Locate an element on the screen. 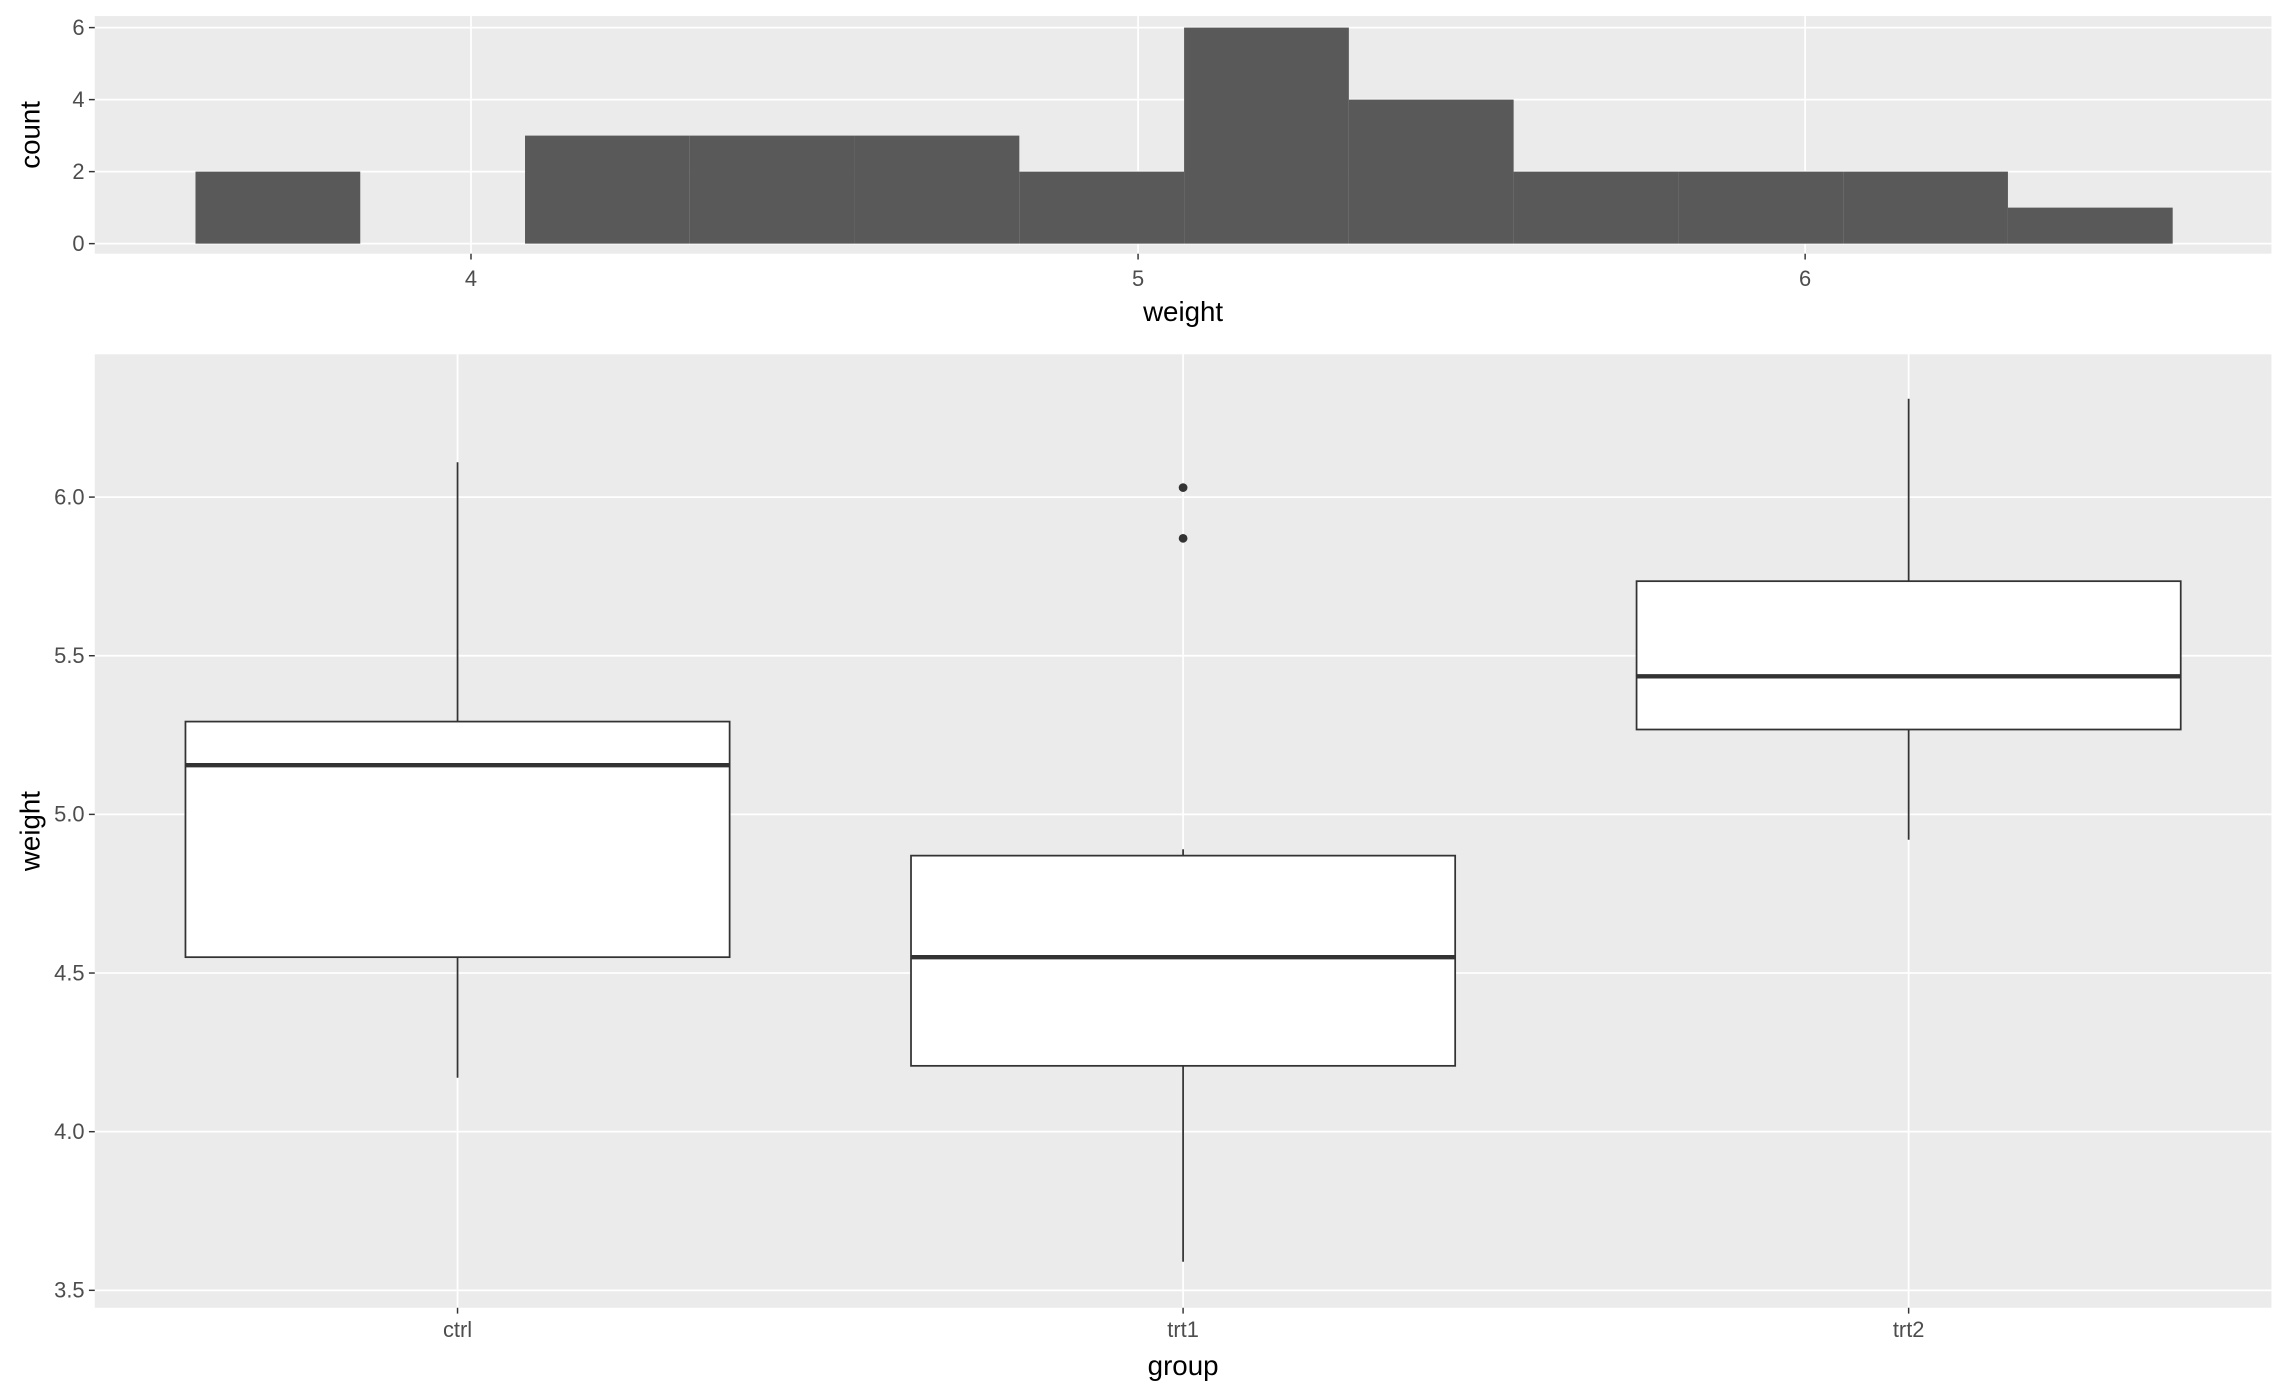 The width and height of the screenshot is (2286, 1388). y-tick-label: 3.5 is located at coordinates (69, 1290).